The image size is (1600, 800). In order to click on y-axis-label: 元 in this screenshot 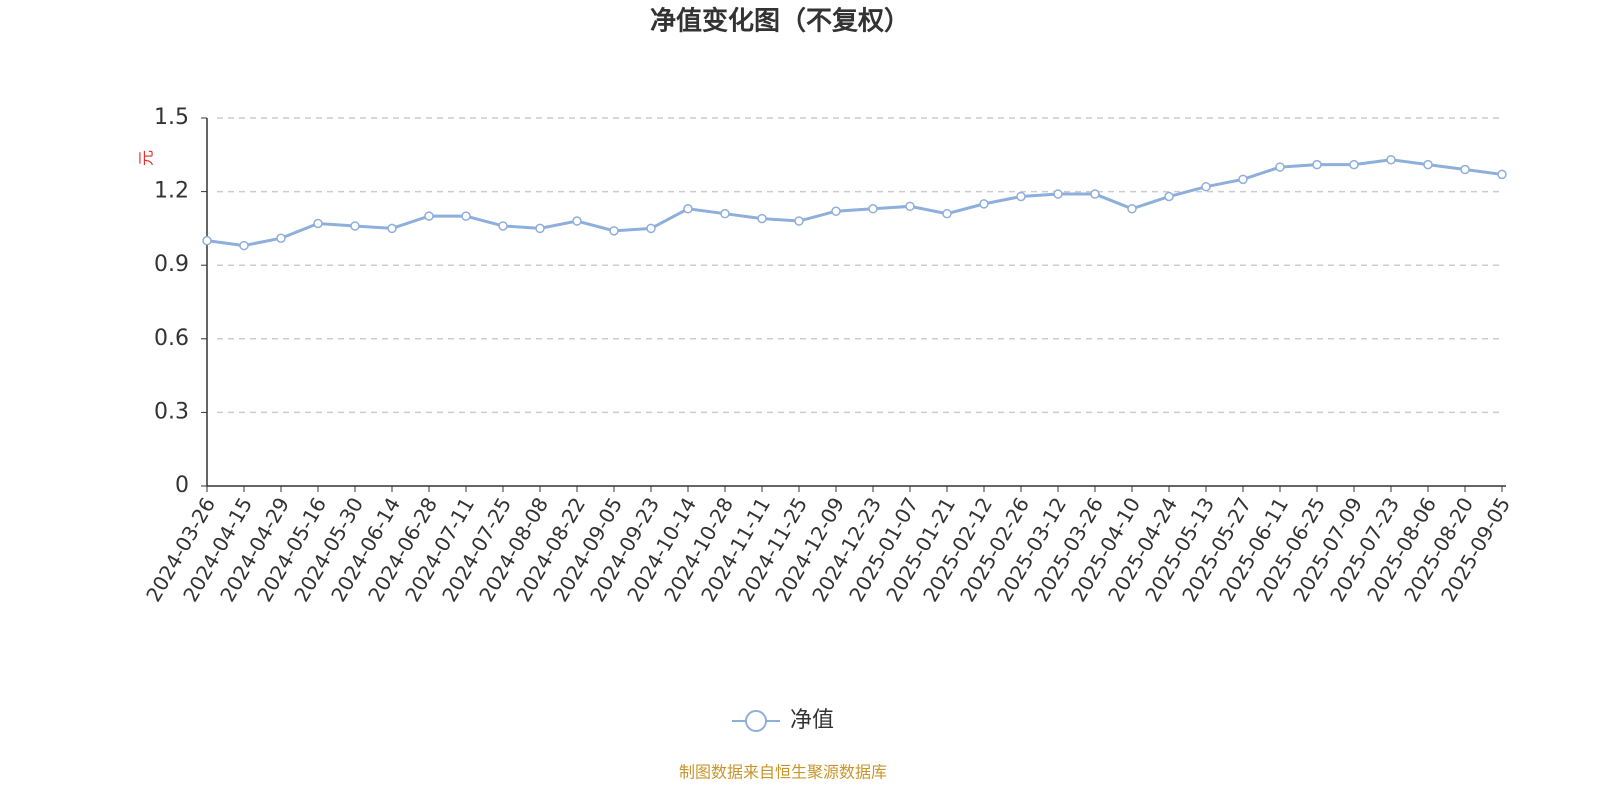, I will do `click(146, 158)`.